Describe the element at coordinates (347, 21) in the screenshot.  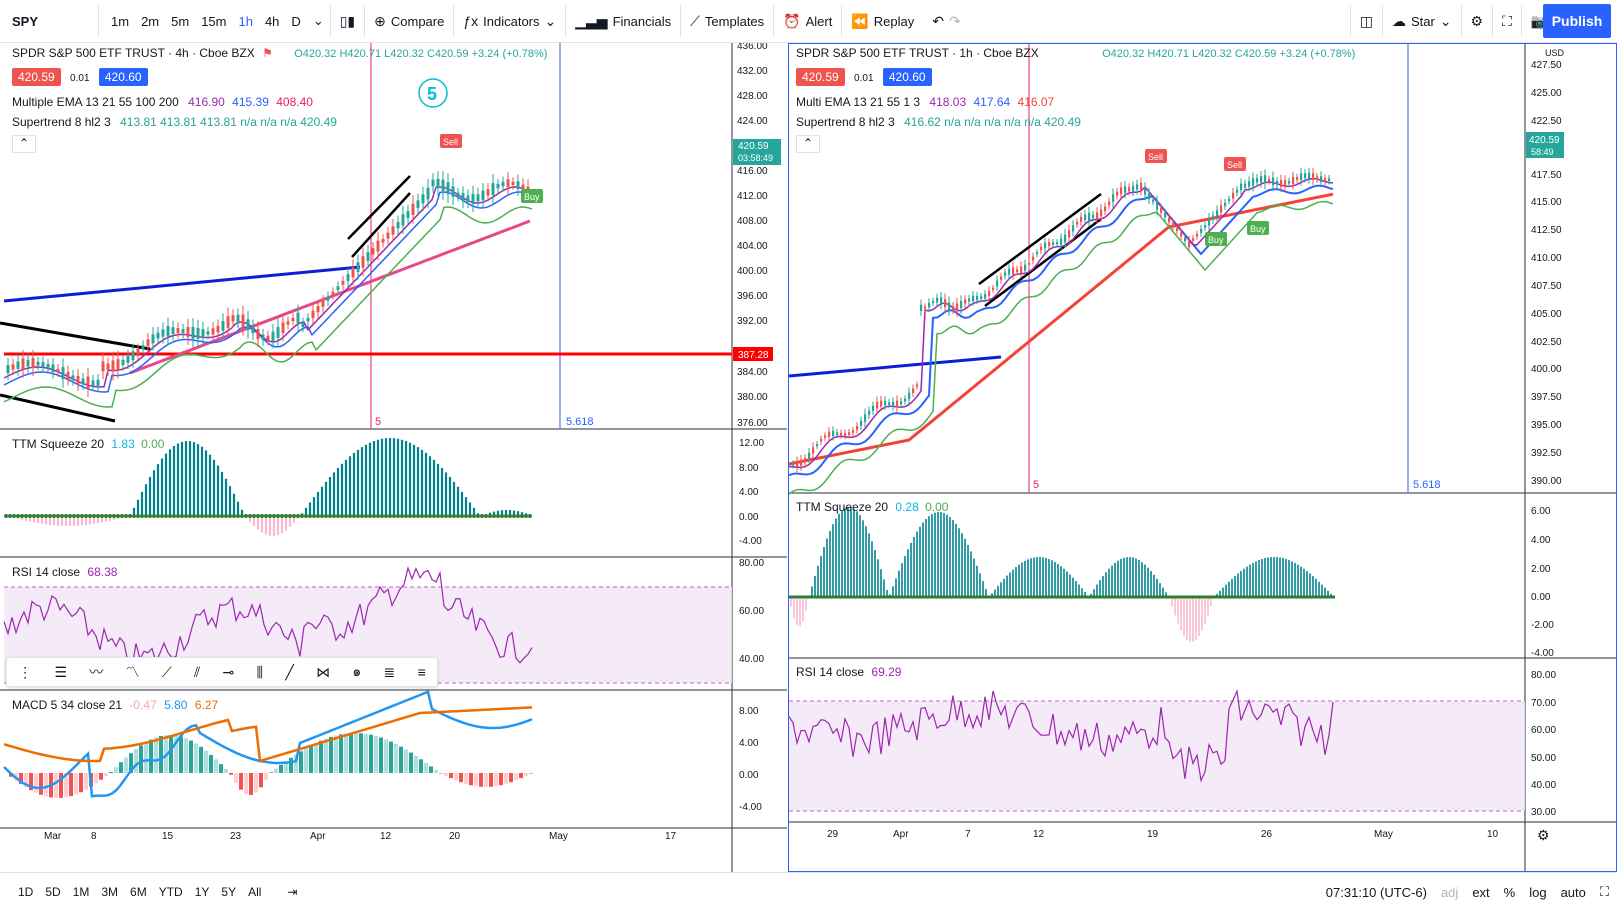
I see `chart-type-button: ▯▮` at that location.